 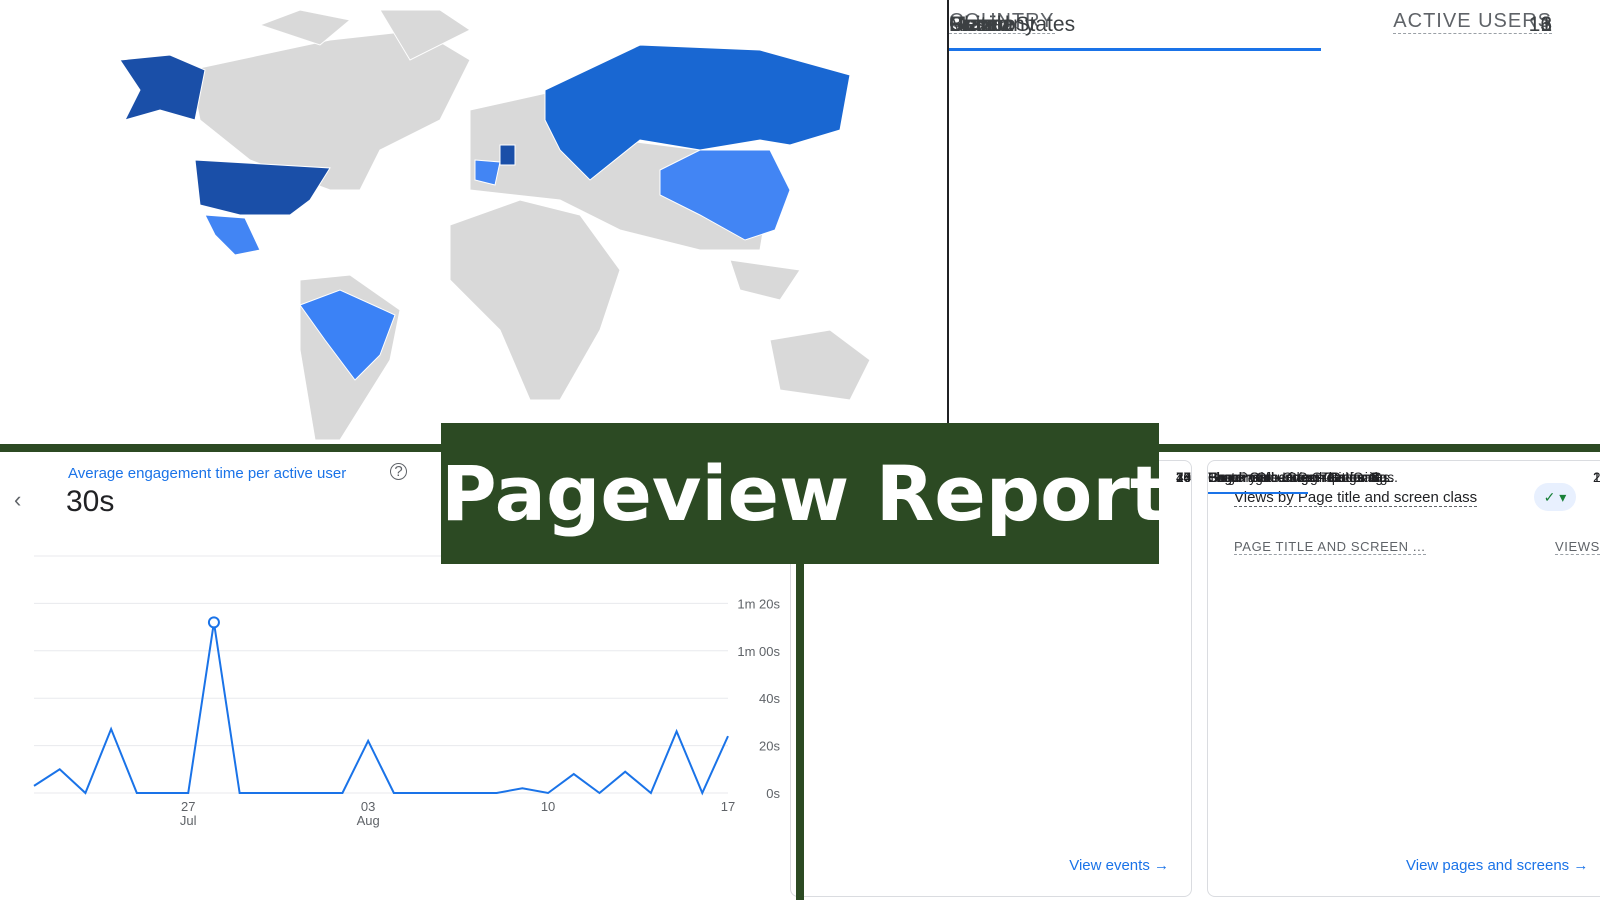 What do you see at coordinates (1250, 60) in the screenshot?
I see `table-row: Germany 3` at bounding box center [1250, 60].